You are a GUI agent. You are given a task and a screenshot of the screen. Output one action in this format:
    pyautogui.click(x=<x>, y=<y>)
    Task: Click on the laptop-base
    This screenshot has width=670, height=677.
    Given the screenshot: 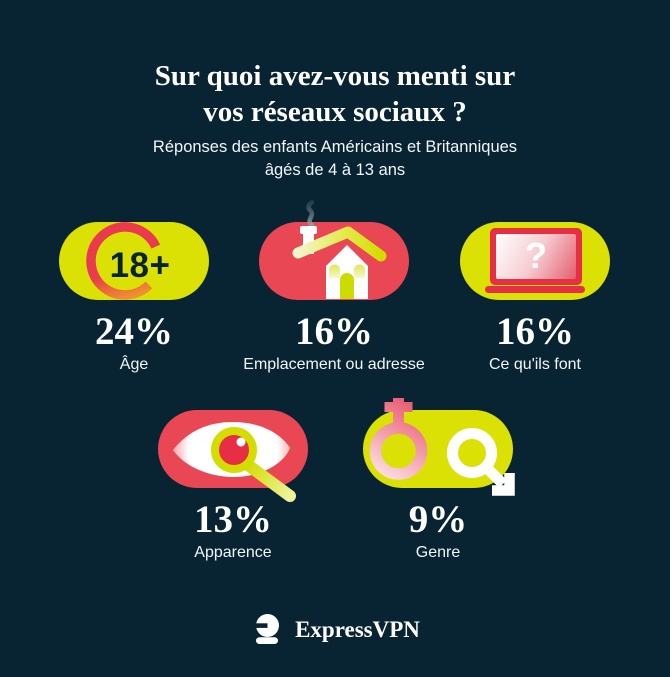 What is the action you would take?
    pyautogui.click(x=535, y=289)
    